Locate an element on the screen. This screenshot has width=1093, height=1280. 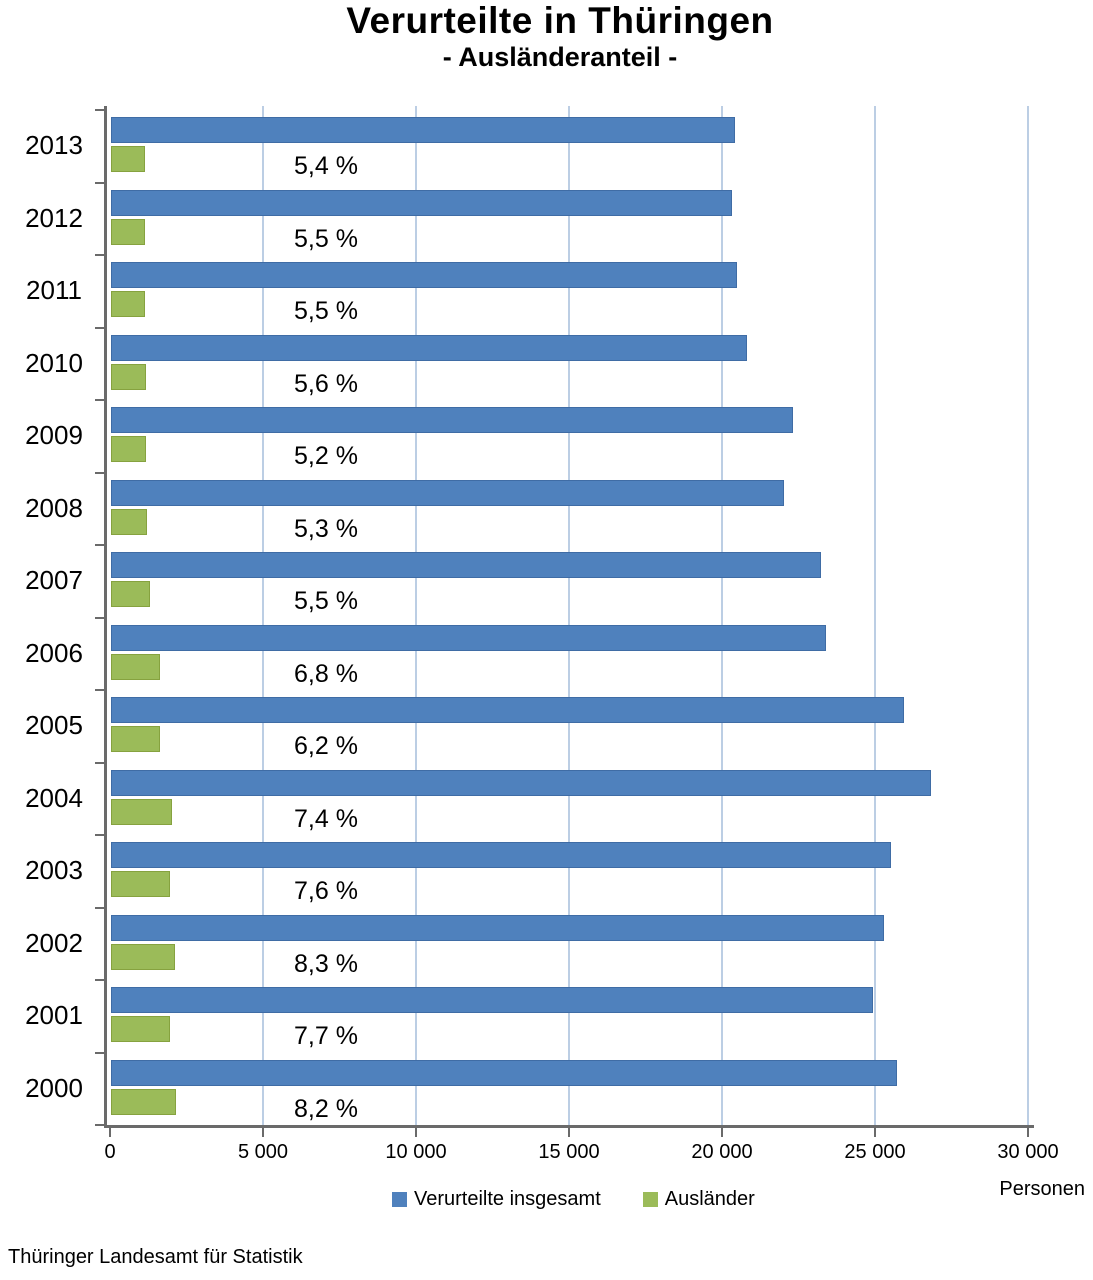
bar-total-2000 is located at coordinates (504, 1072).